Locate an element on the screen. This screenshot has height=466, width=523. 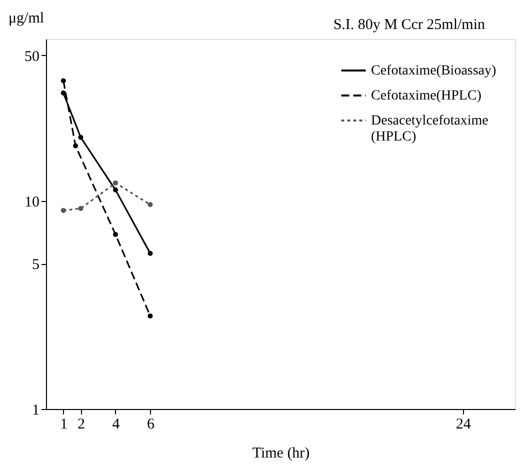
legend-label: Cefotaxime(HPLC) is located at coordinates (426, 96).